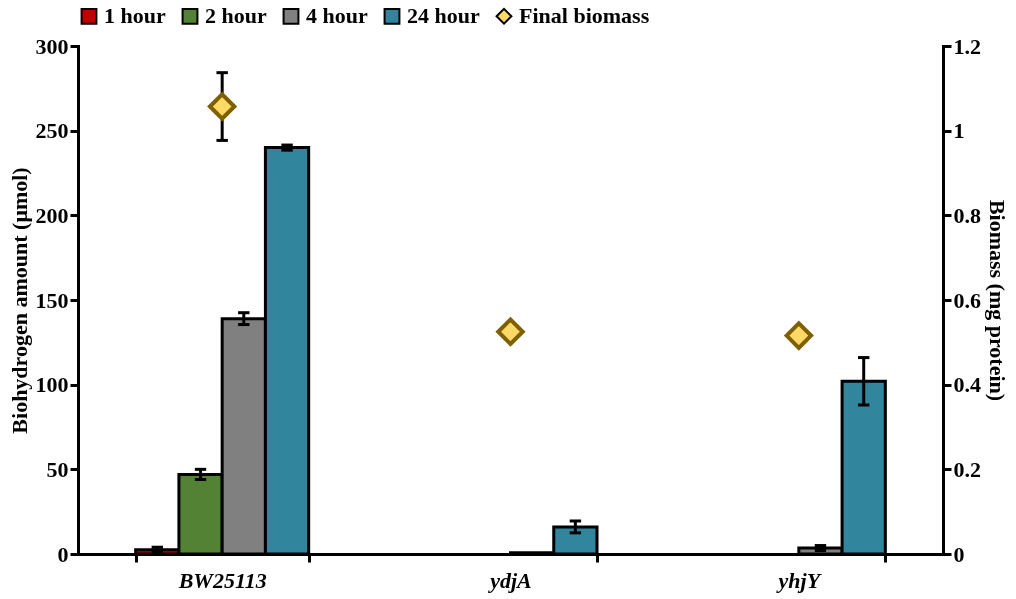 This screenshot has height=599, width=1016. Describe the element at coordinates (967, 300) in the screenshot. I see `y2-tick-label: 0.6` at that location.